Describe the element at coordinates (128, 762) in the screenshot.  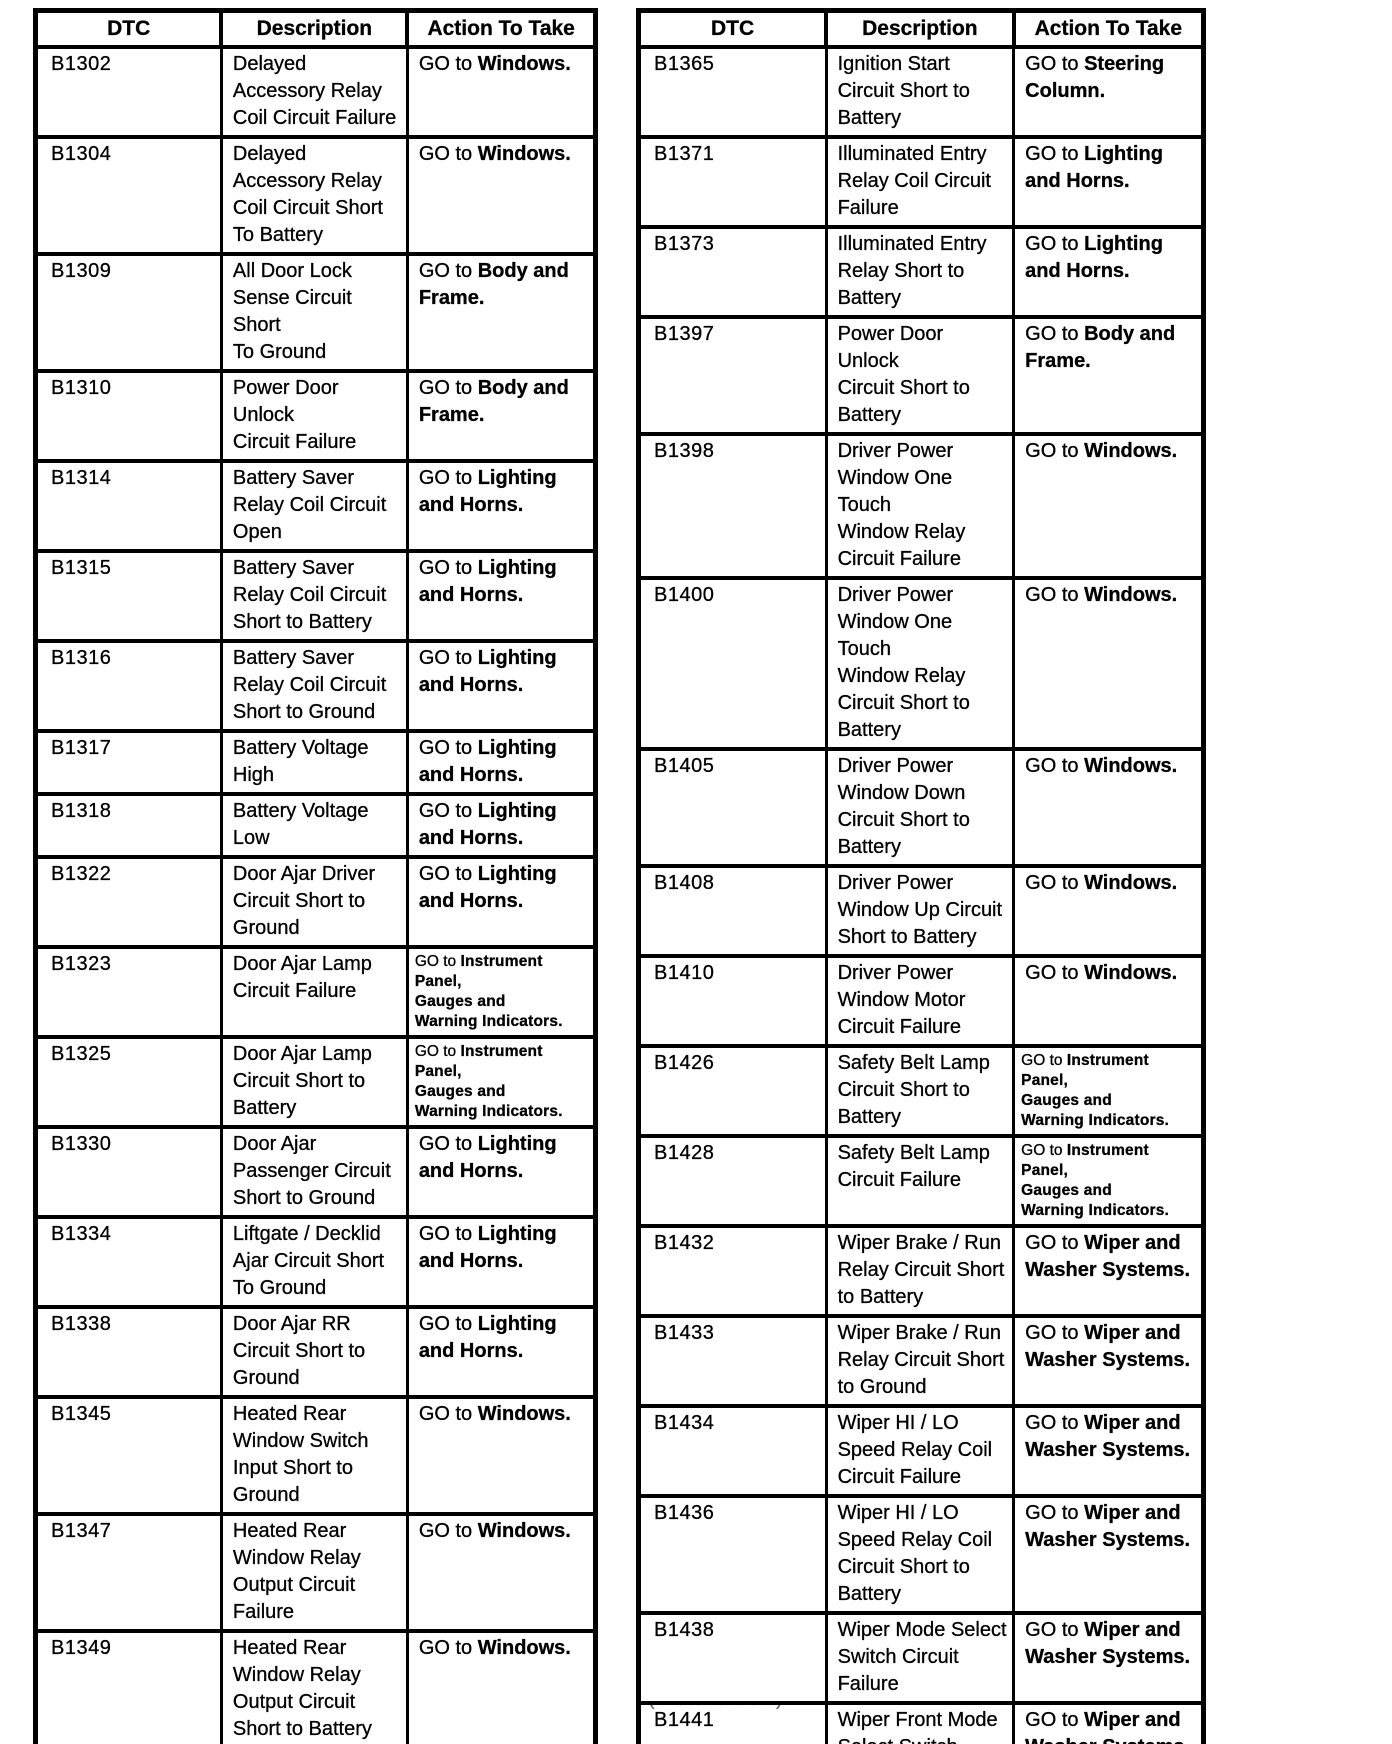
I see `dtc-code-cell: B1317` at that location.